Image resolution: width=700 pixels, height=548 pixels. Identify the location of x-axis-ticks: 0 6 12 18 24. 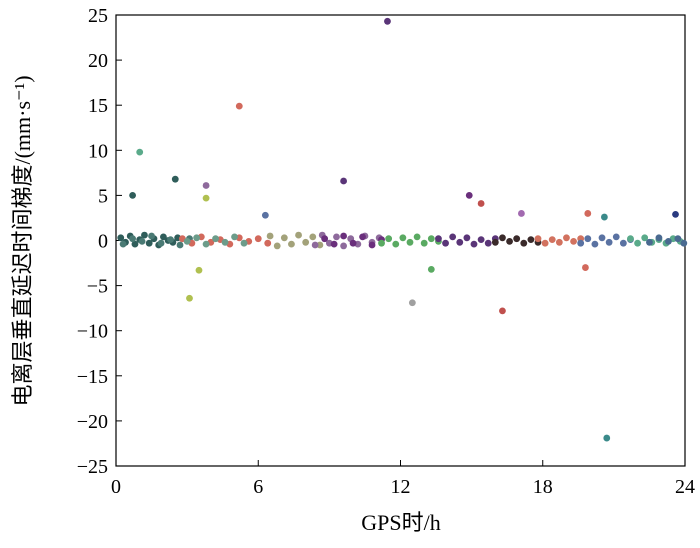
(403, 479).